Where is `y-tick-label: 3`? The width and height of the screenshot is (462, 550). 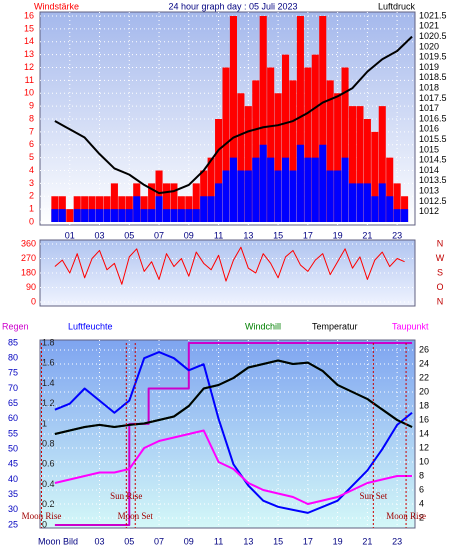
y-tick-label: 3 is located at coordinates (31, 183).